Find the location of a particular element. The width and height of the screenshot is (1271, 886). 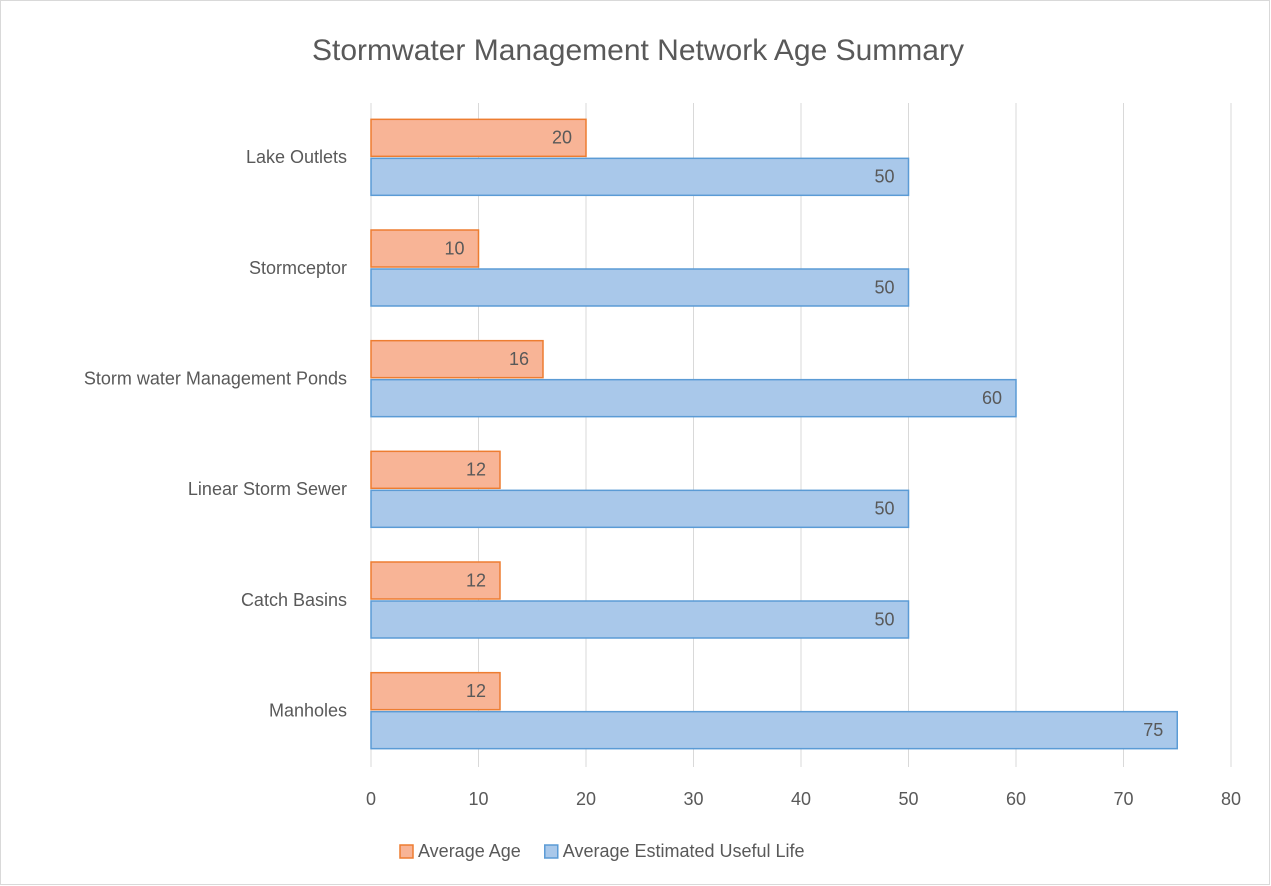

y-tick-label: Linear Storm Sewer is located at coordinates (267, 489).